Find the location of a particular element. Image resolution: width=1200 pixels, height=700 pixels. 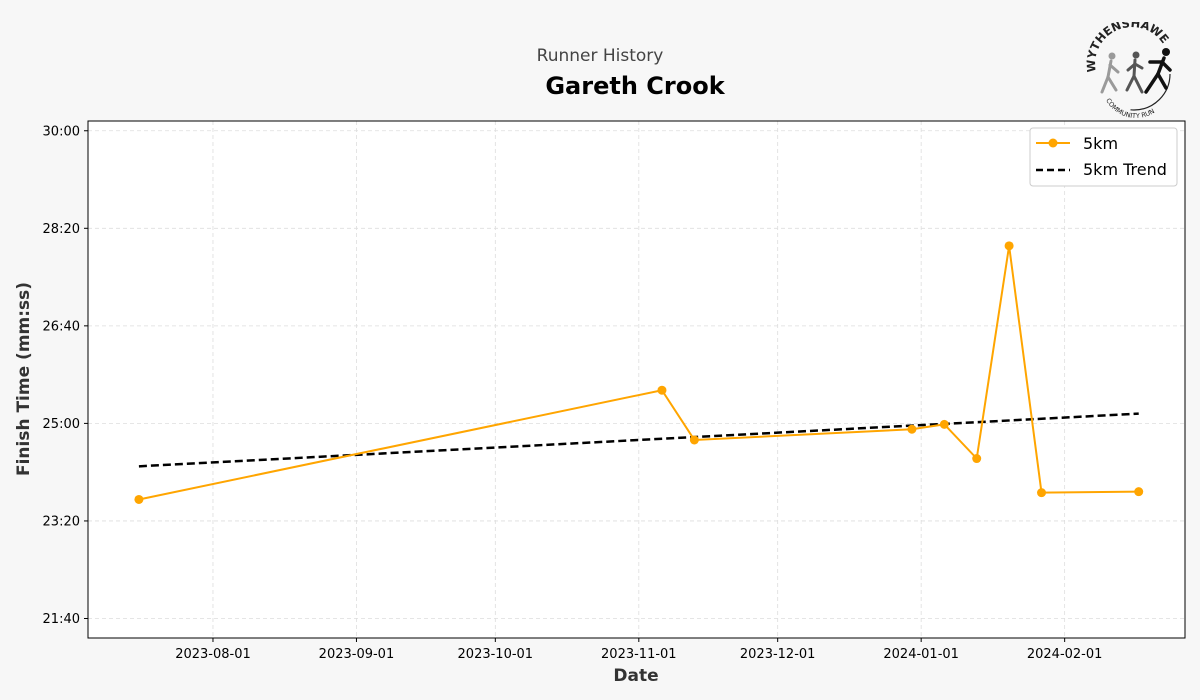

y-tick-label: 23:20 is located at coordinates (61, 521).